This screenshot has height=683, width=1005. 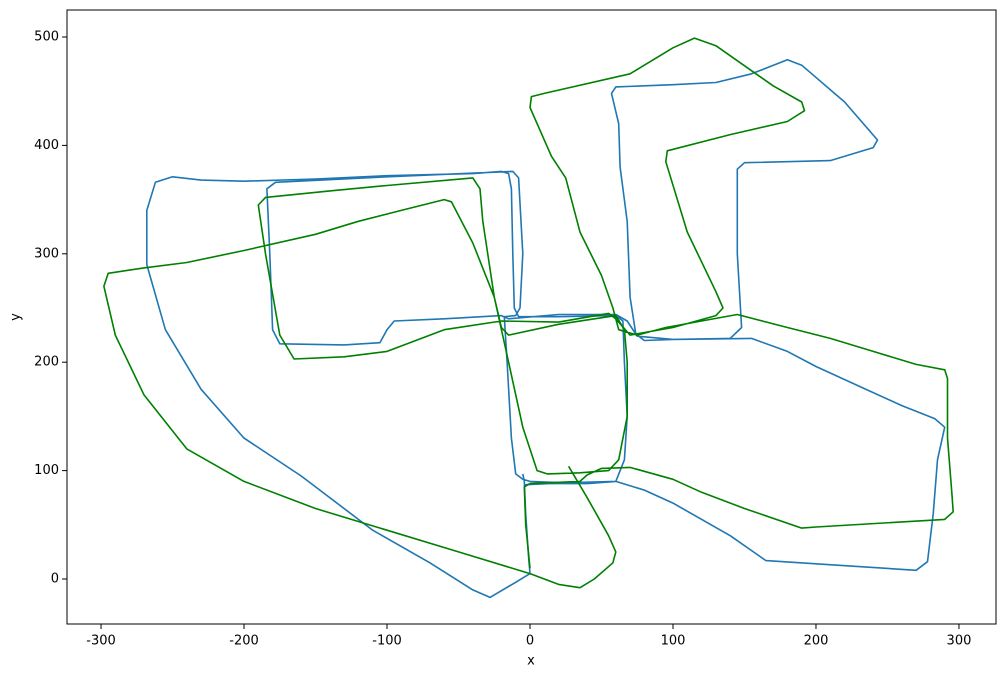 What do you see at coordinates (959, 641) in the screenshot?
I see `x-tick-label: 300` at bounding box center [959, 641].